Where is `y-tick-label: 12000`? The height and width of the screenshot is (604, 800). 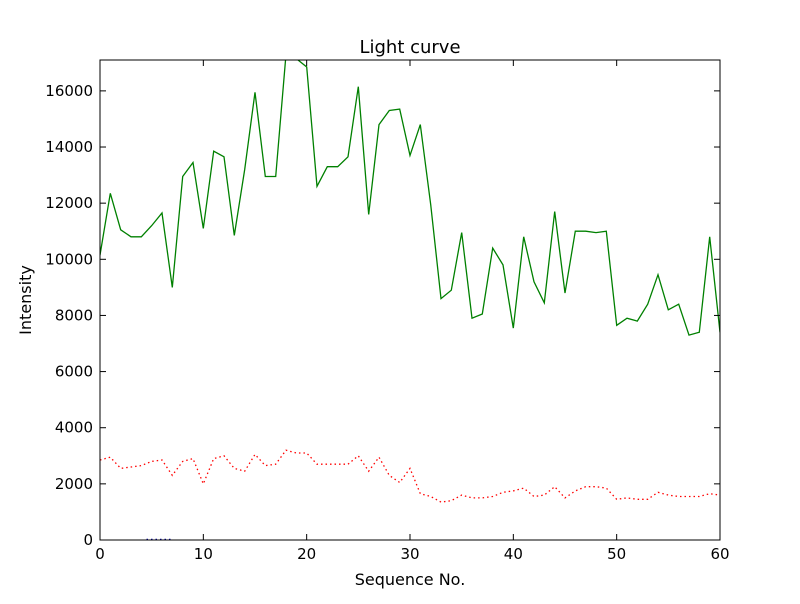 y-tick-label: 12000 is located at coordinates (69, 203).